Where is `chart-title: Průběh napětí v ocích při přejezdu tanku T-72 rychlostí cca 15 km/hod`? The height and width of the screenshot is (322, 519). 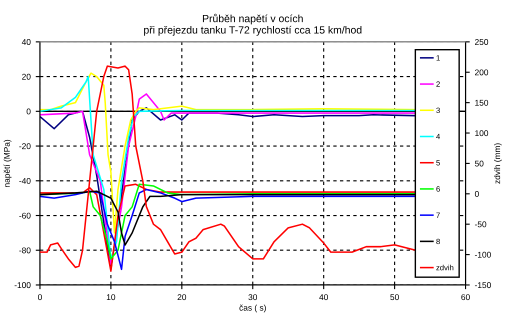 chart-title: Průběh napětí v ocích při přejezdu tanku T-72 rychlostí cca 15 km/hod is located at coordinates (253, 25).